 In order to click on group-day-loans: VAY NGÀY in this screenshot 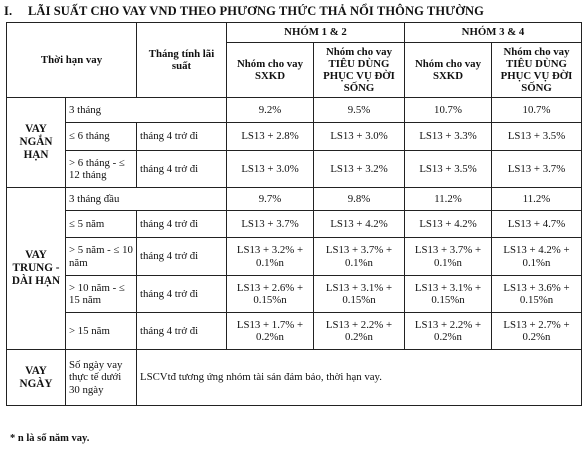, I will do `click(36, 377)`.